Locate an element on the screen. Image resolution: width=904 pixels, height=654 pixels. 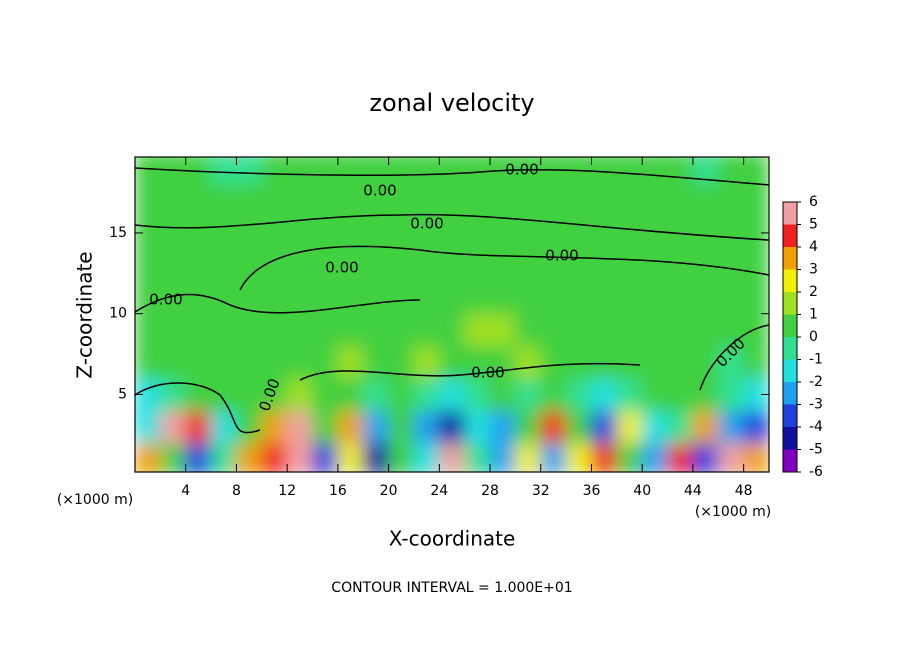
x-tick-label: 4 is located at coordinates (185, 491).